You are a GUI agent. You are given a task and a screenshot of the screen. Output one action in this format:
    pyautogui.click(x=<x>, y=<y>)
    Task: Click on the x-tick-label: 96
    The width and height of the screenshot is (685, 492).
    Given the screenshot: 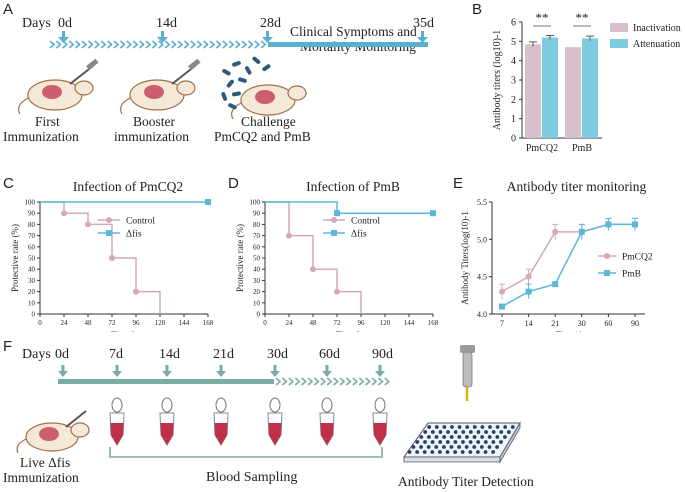 What is the action you would take?
    pyautogui.click(x=362, y=323)
    